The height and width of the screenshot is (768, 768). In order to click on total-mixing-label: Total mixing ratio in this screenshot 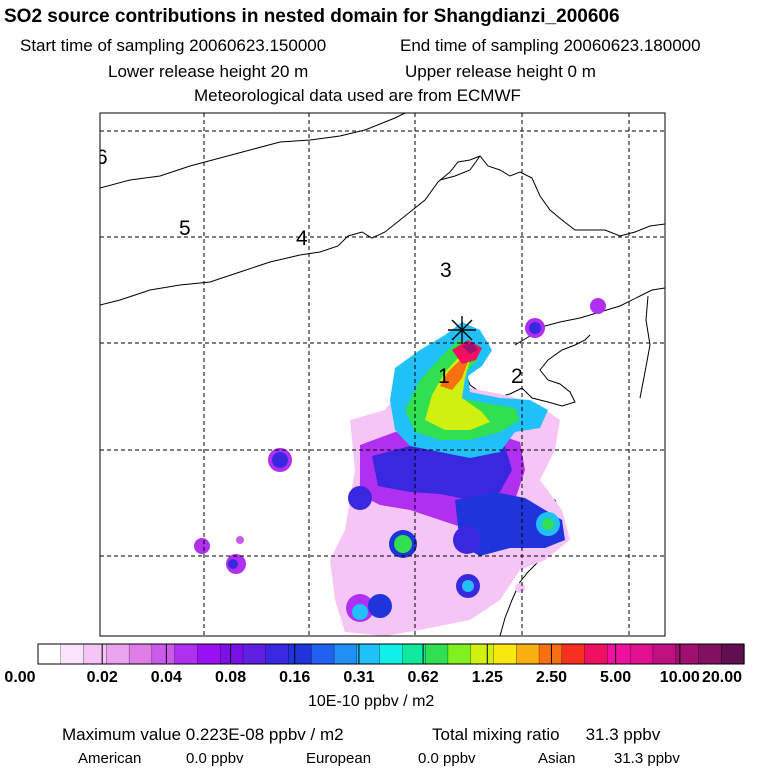, I will do `click(496, 734)`.